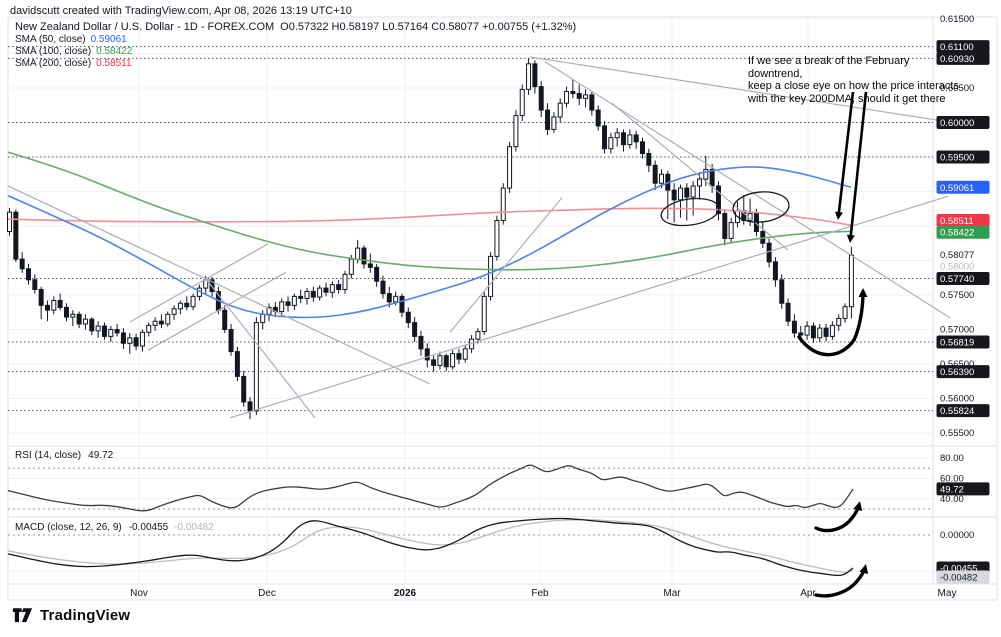 The height and width of the screenshot is (637, 1001). I want to click on macd-axis: 0.00000 -0.00455-0.00482, so click(963, 557).